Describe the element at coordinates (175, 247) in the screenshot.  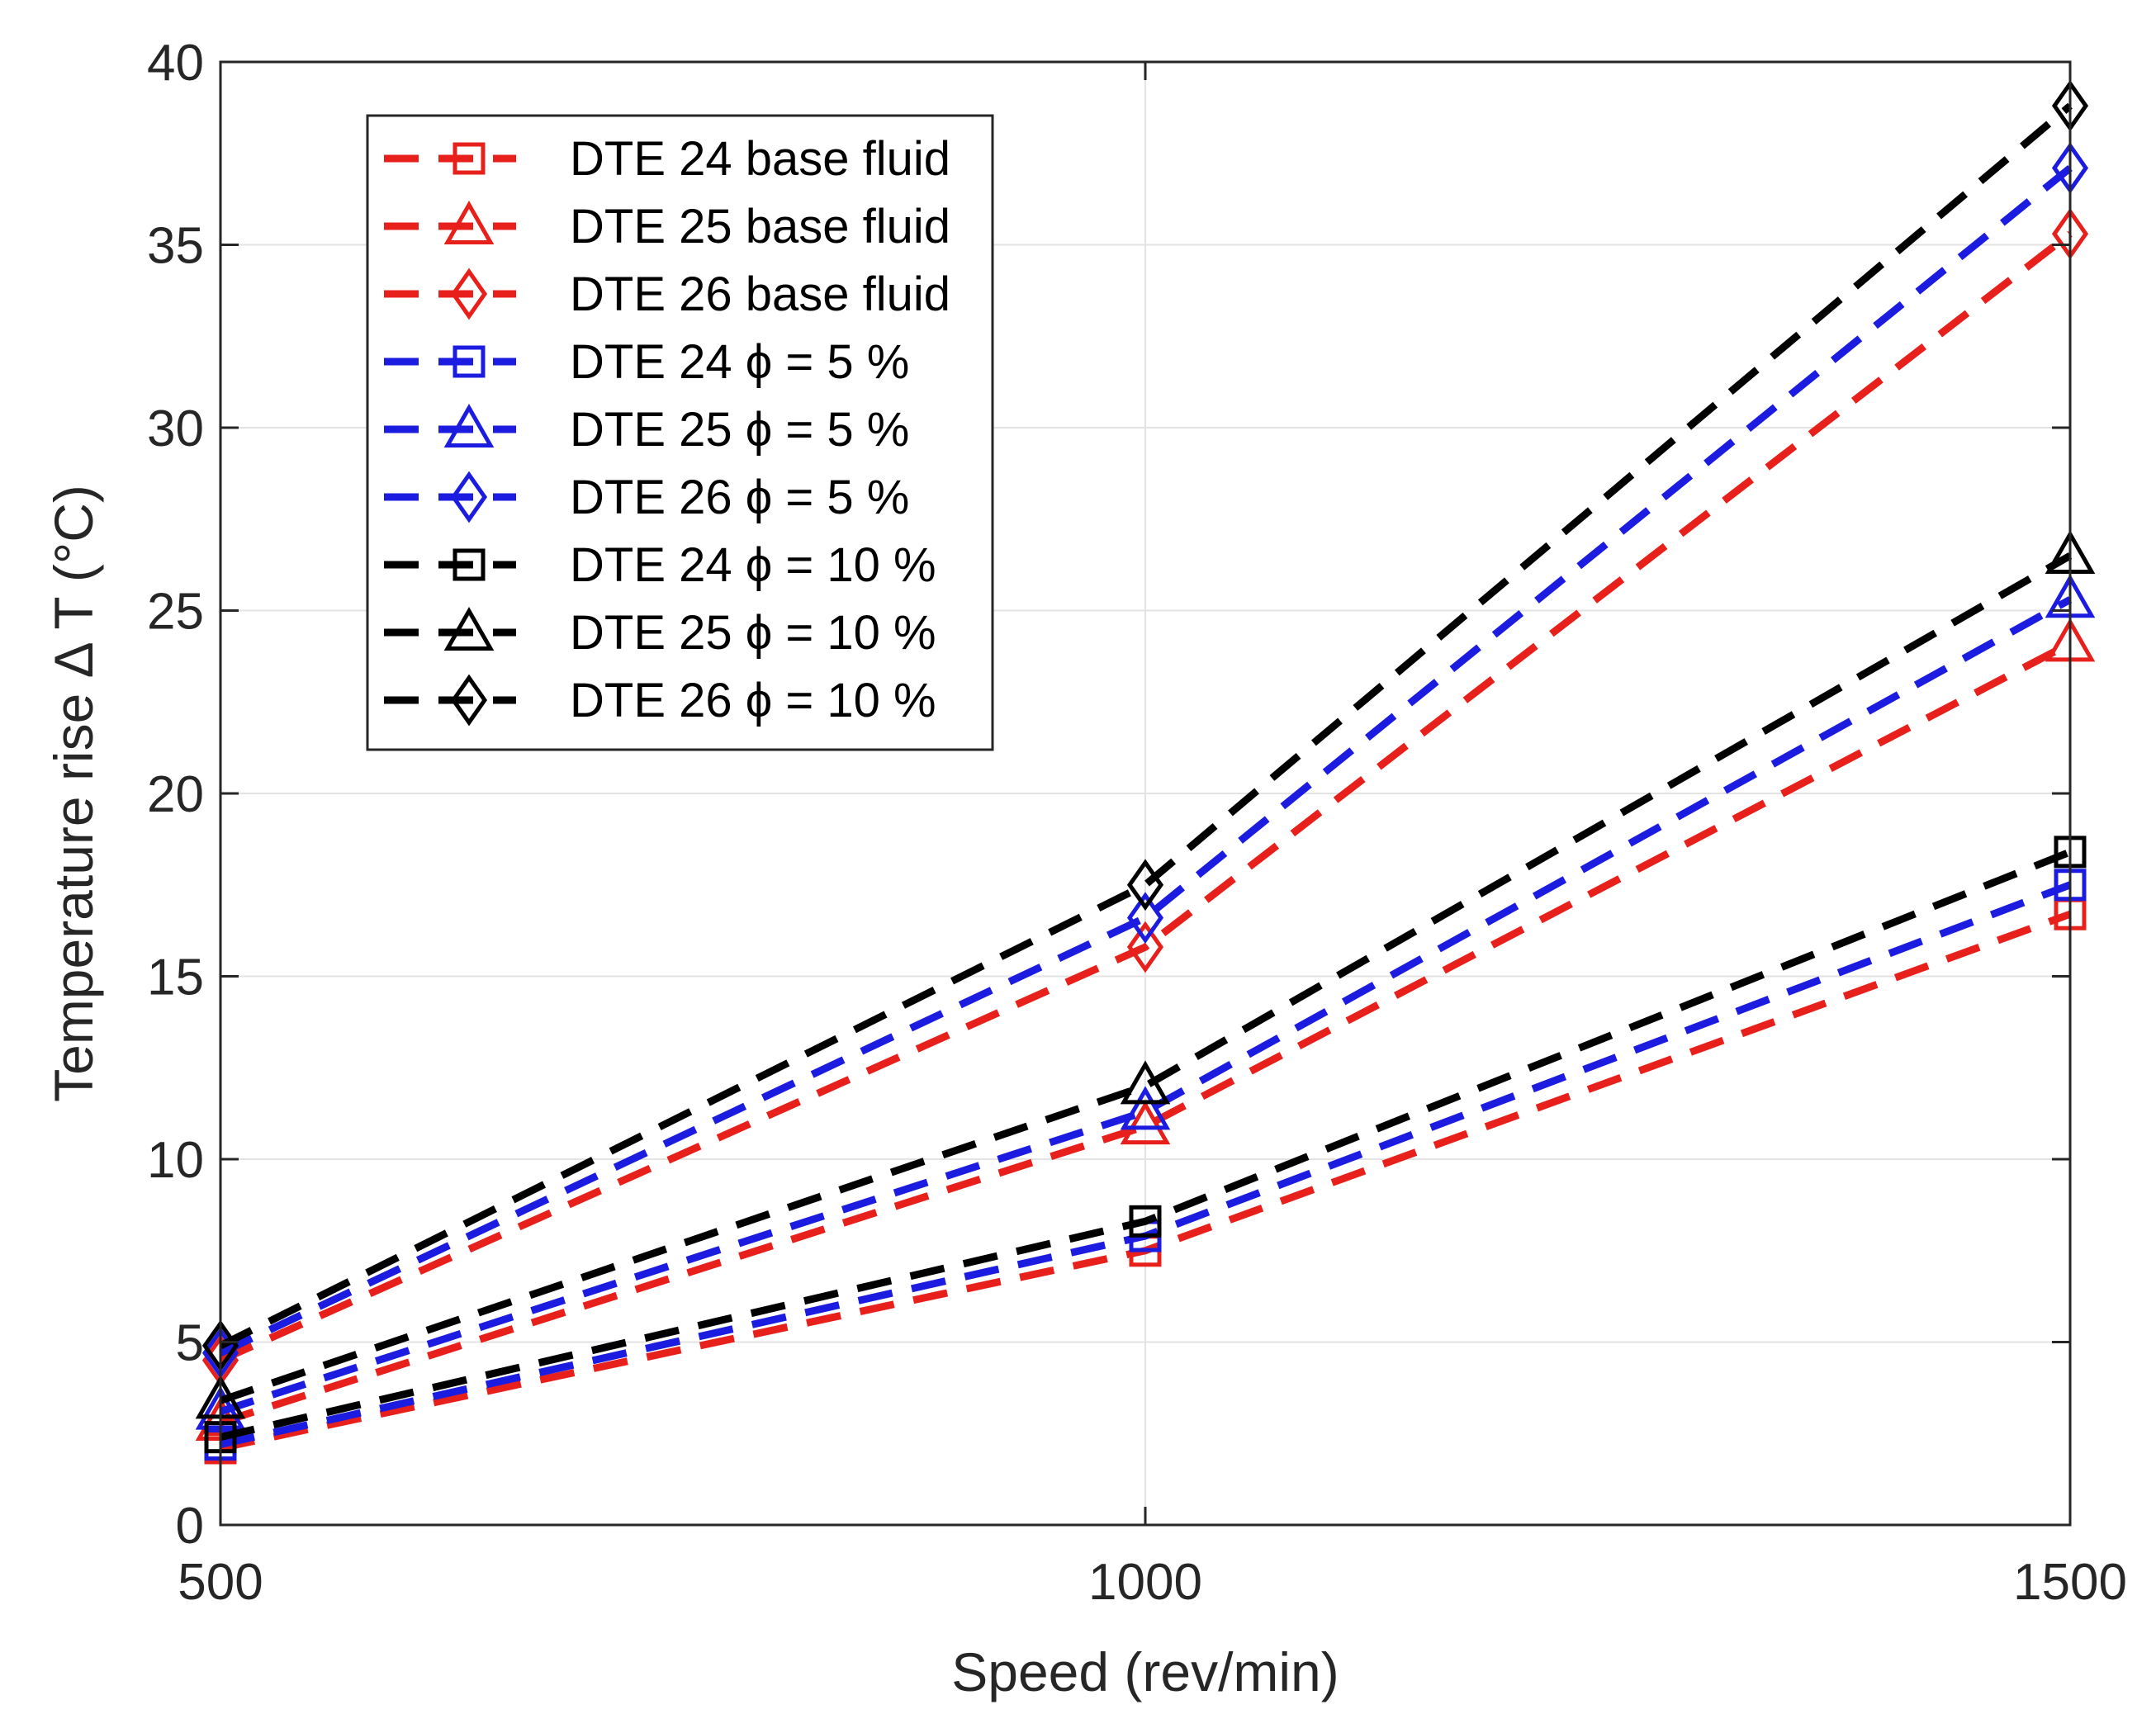
I see `y-tick-label: 35` at that location.